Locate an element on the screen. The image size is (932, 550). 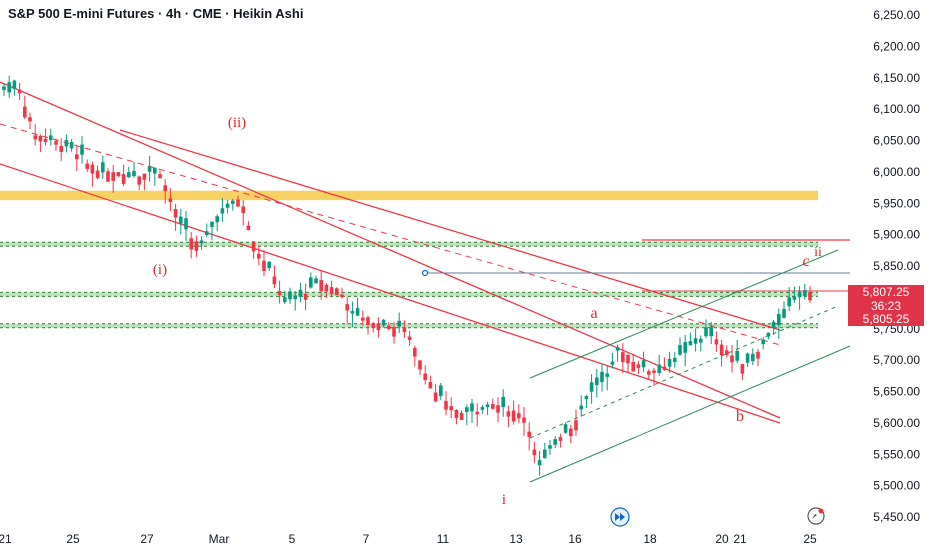
y-tick-label: 5,950.00 is located at coordinates (896, 203).